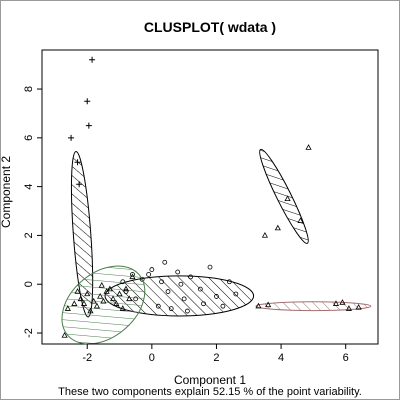 The height and width of the screenshot is (400, 400). What do you see at coordinates (29, 89) in the screenshot?
I see `y-tick-label: 8` at bounding box center [29, 89].